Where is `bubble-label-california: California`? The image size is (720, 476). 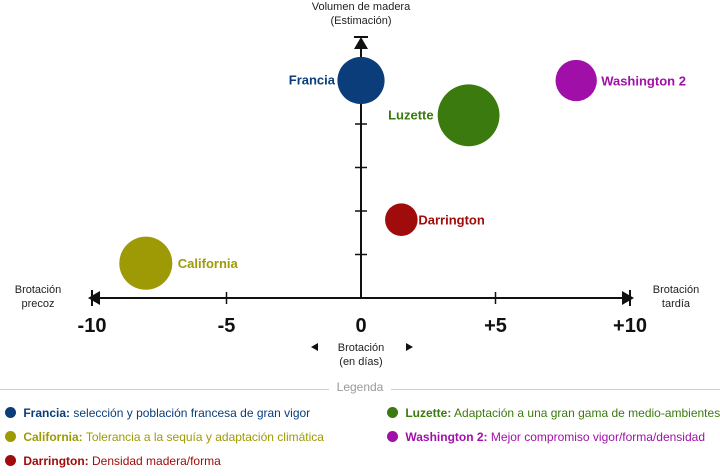 bubble-label-california: California is located at coordinates (208, 263).